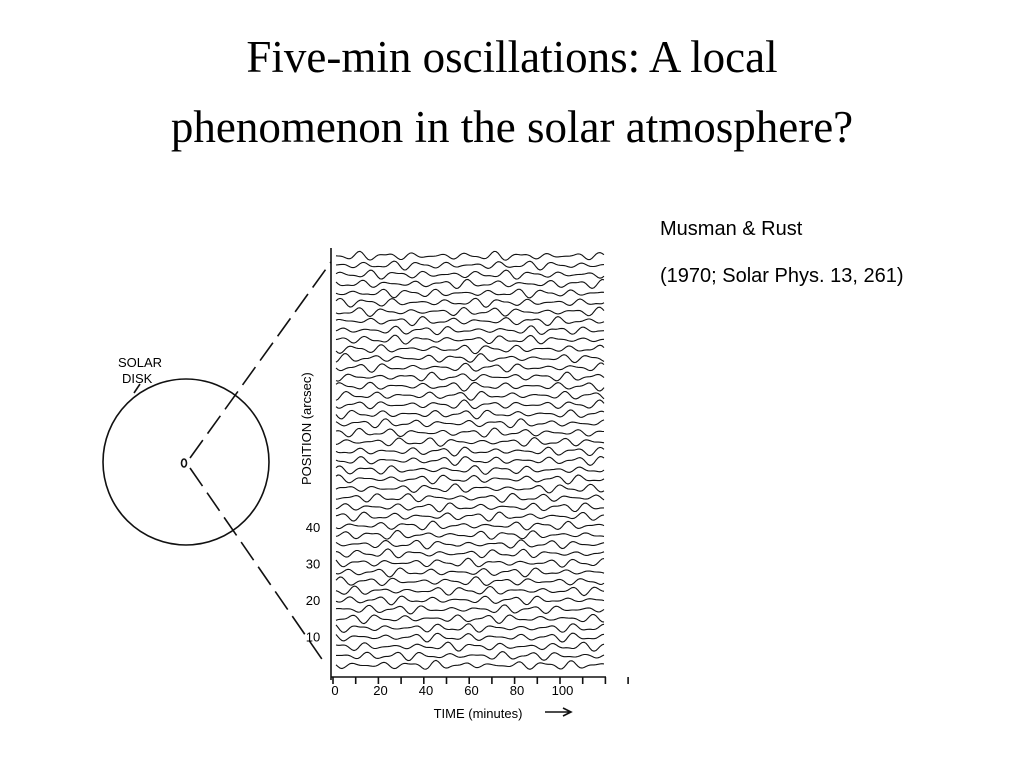 The image size is (1024, 768). I want to click on x-tick-label: 60, so click(471, 690).